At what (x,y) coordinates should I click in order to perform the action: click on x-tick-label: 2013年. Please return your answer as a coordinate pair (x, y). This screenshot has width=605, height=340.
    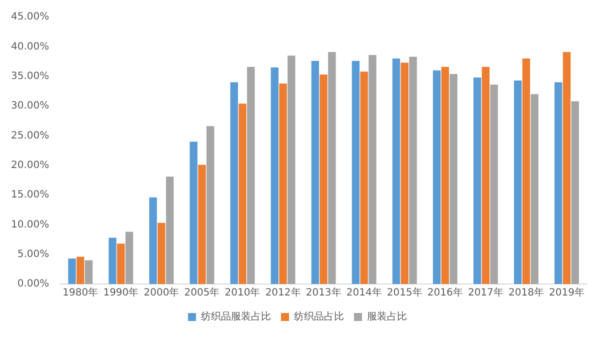
    Looking at the image, I should click on (324, 292).